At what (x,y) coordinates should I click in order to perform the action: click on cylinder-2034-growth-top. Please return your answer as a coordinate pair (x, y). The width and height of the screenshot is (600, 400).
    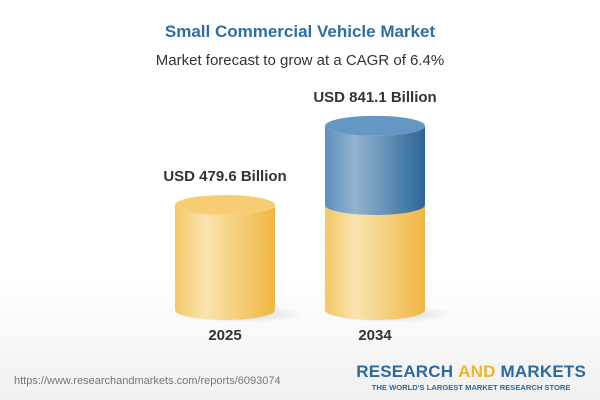
    Looking at the image, I should click on (375, 125).